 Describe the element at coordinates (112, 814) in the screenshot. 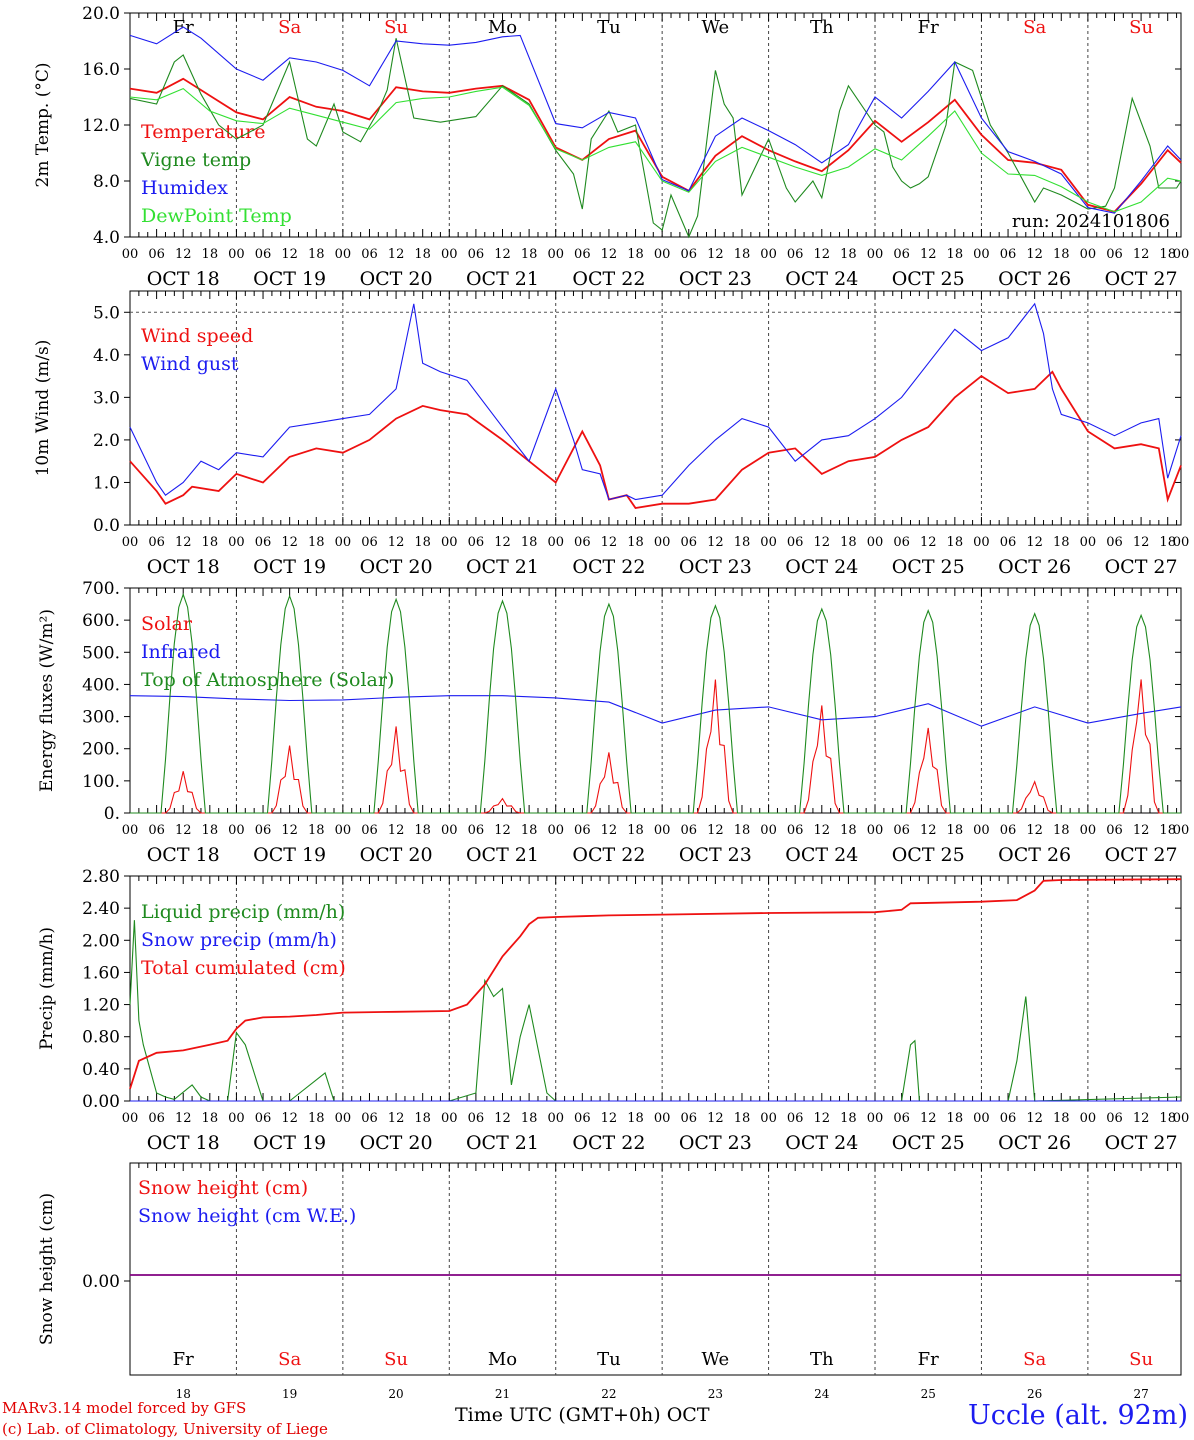

I see `y-tick-label: 0.` at that location.